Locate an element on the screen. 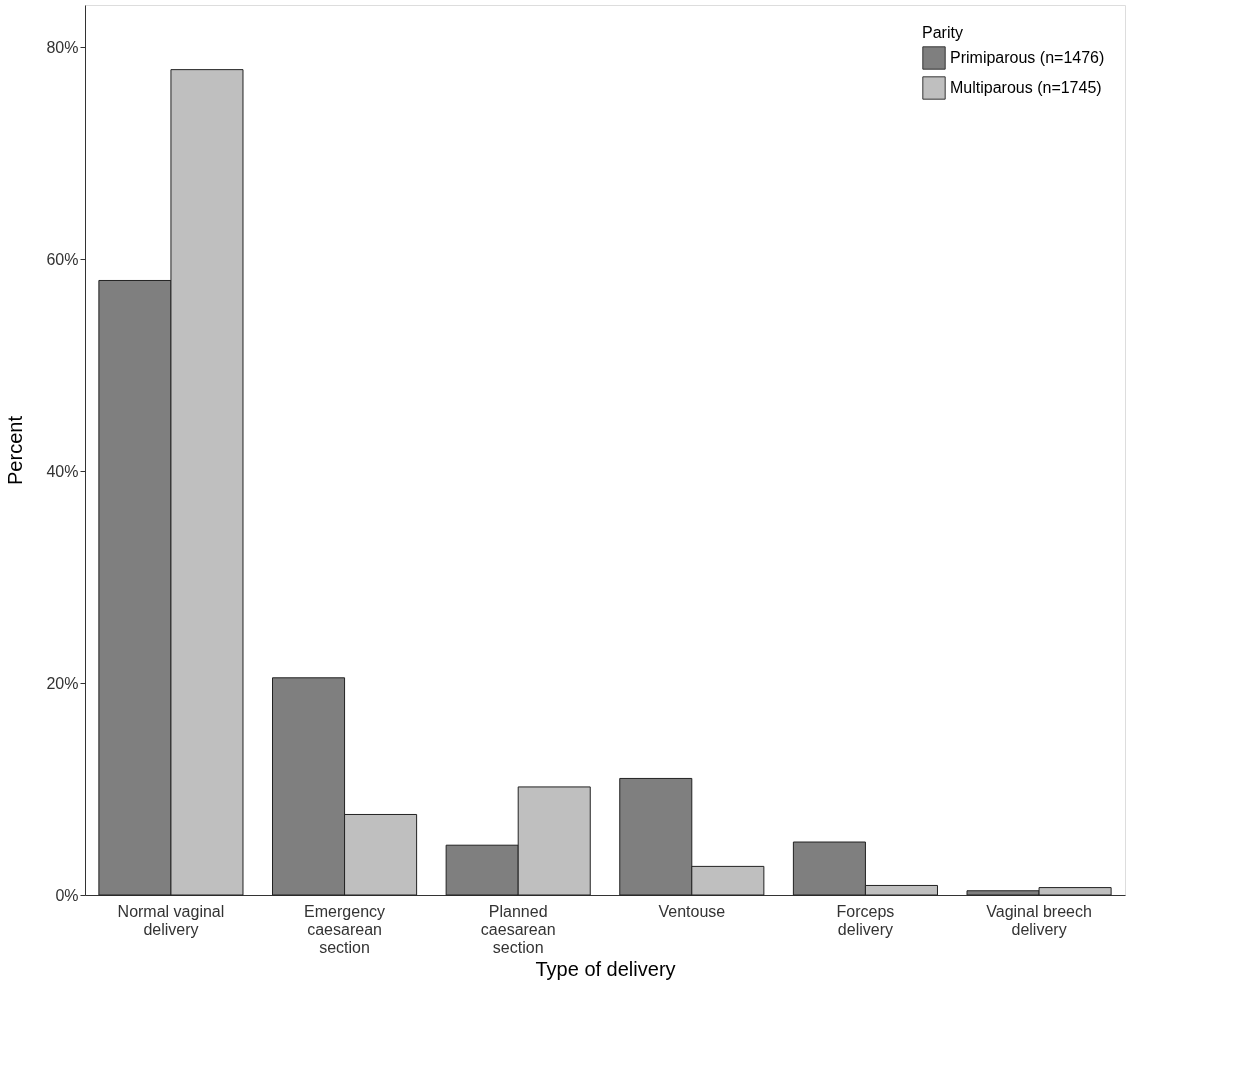 This screenshot has height=1089, width=1243. y-tick-label: 60% is located at coordinates (62, 259).